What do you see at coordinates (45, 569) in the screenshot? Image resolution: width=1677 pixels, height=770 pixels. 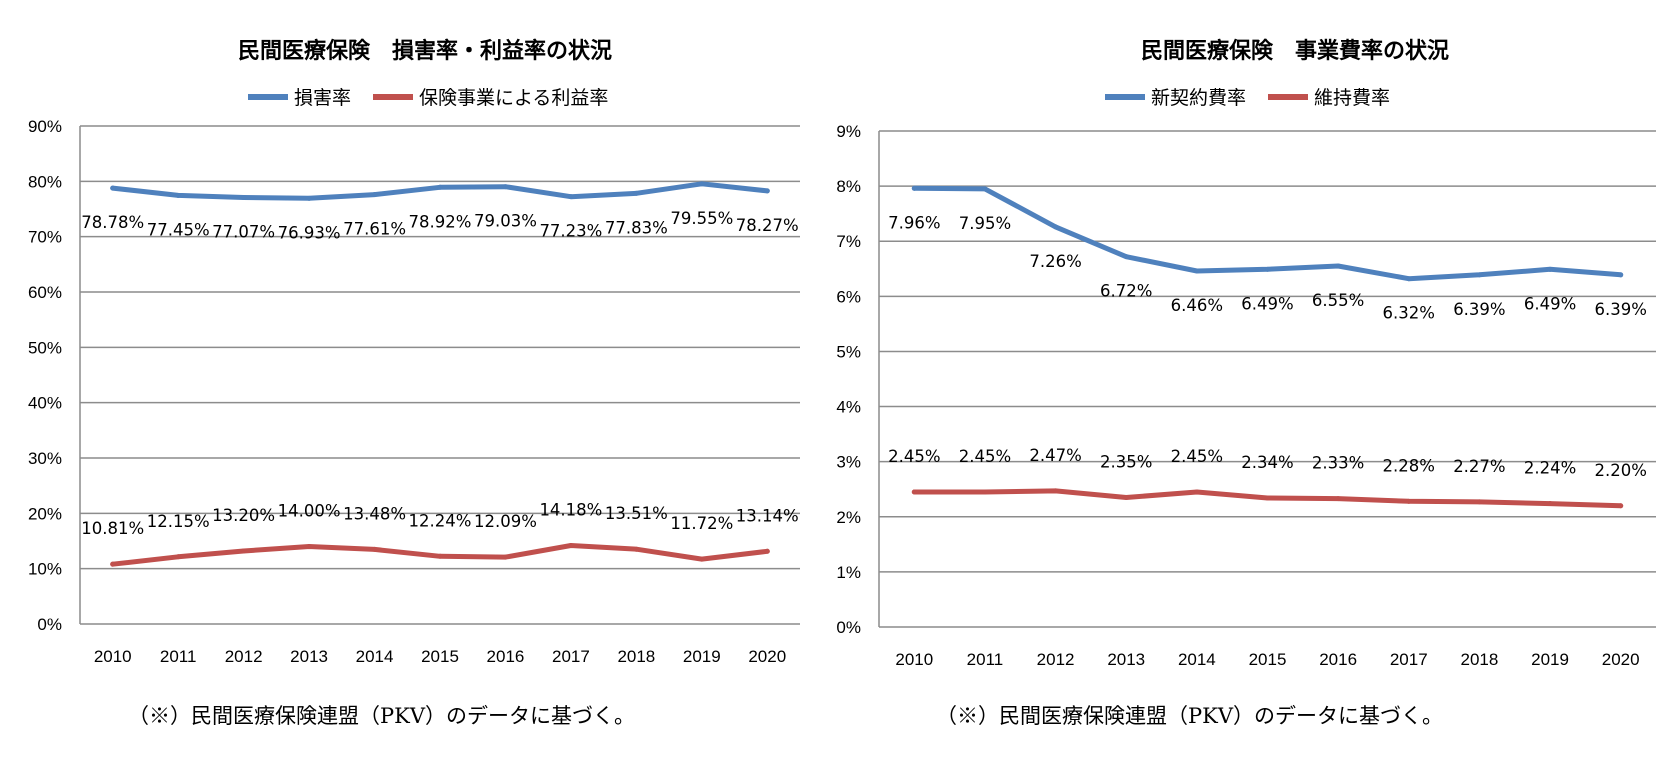 I see `y-tick-label: 10%` at bounding box center [45, 569].